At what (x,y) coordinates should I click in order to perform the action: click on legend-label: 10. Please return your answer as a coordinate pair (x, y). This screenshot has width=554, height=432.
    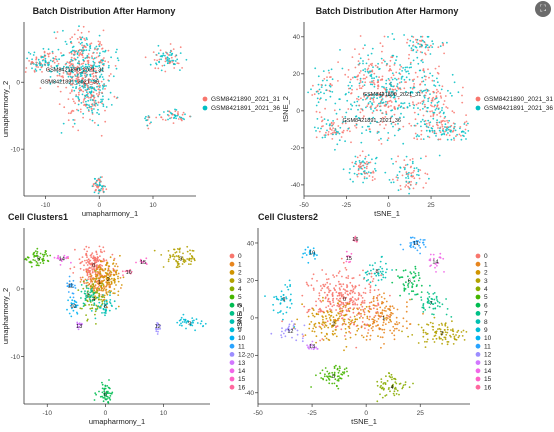
    Looking at the image, I should click on (488, 338).